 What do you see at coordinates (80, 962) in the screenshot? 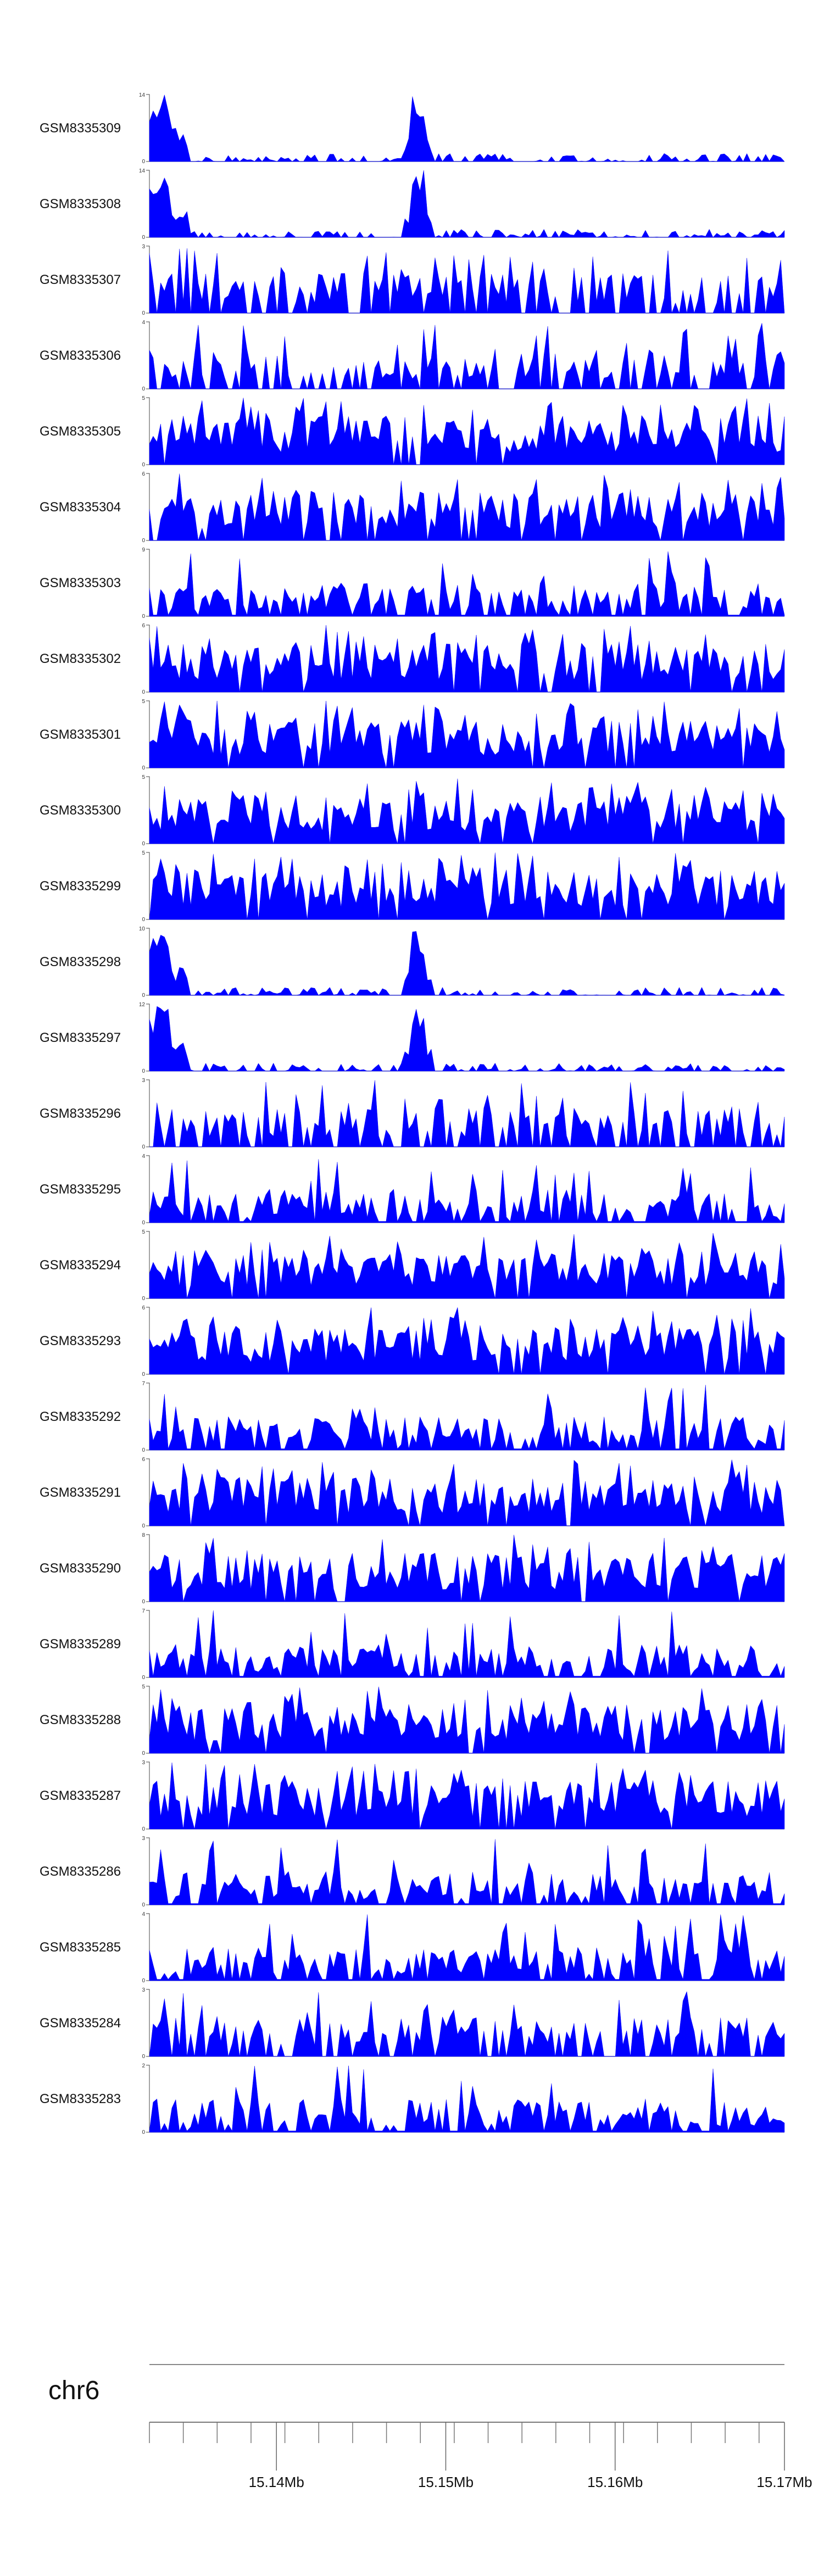
I see `track-label: GSM8335298` at bounding box center [80, 962].